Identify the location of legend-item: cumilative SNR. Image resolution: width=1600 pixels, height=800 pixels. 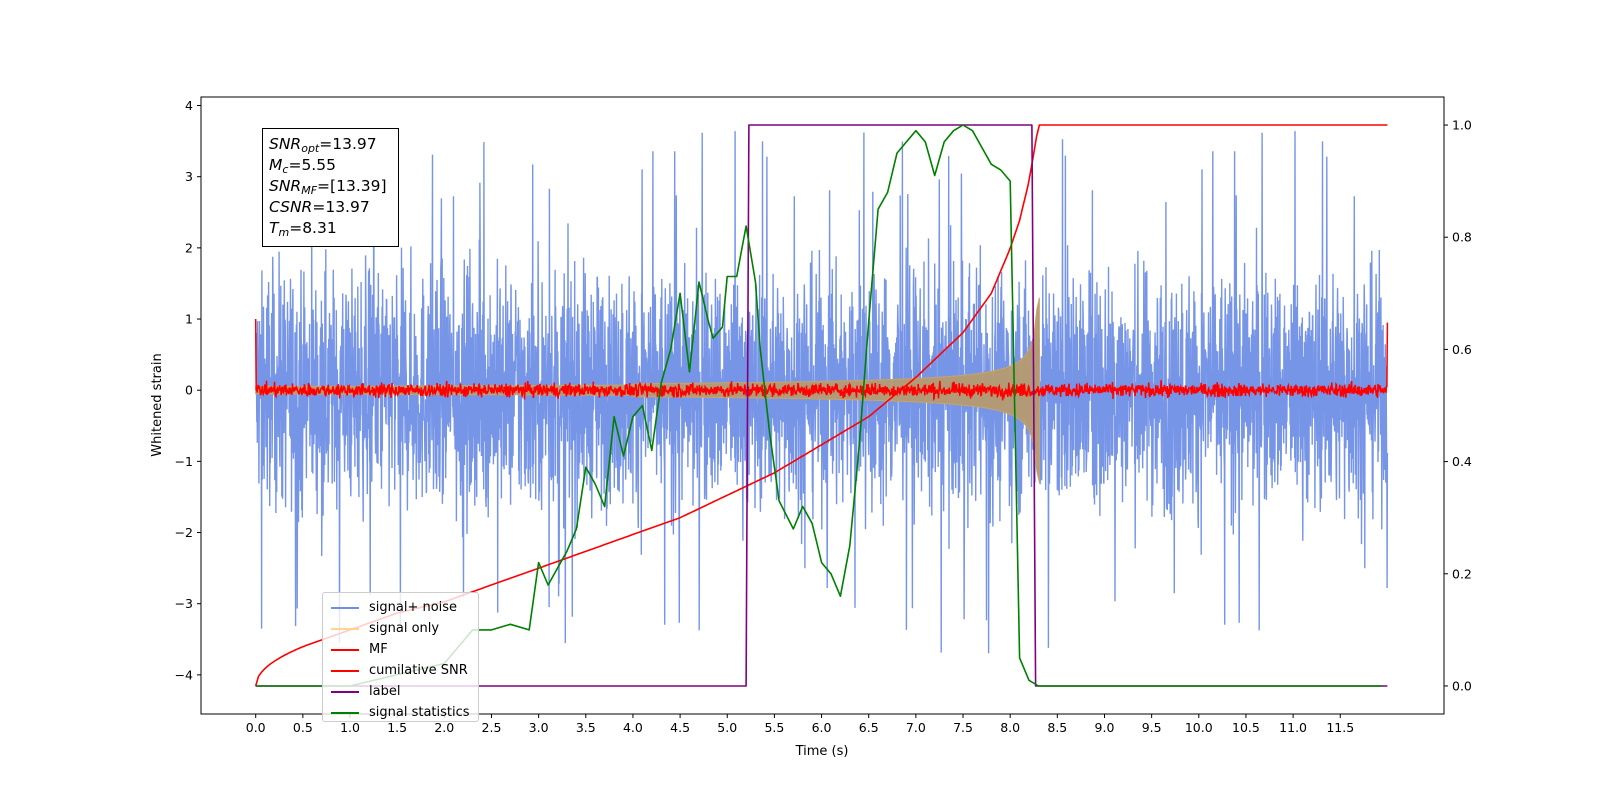
(404, 670).